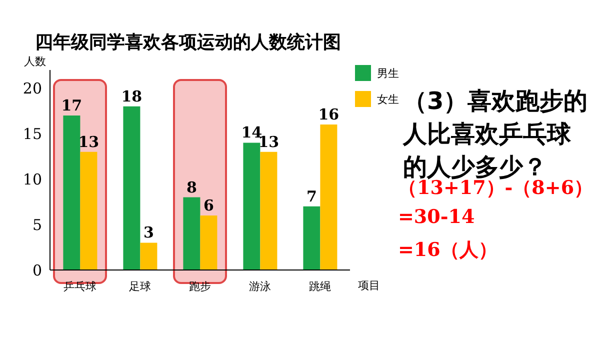 This screenshot has height=338, width=600. Describe the element at coordinates (131, 96) in the screenshot. I see `data-label: 18` at that location.